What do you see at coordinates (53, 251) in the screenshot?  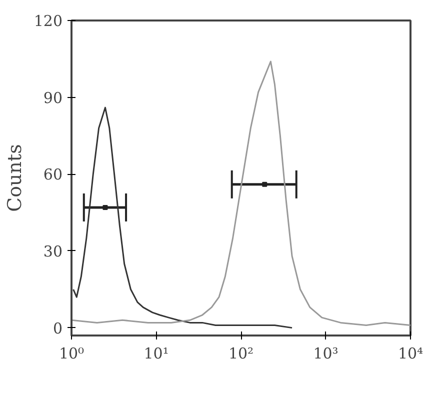 I see `y-tick-label: 30` at bounding box center [53, 251].